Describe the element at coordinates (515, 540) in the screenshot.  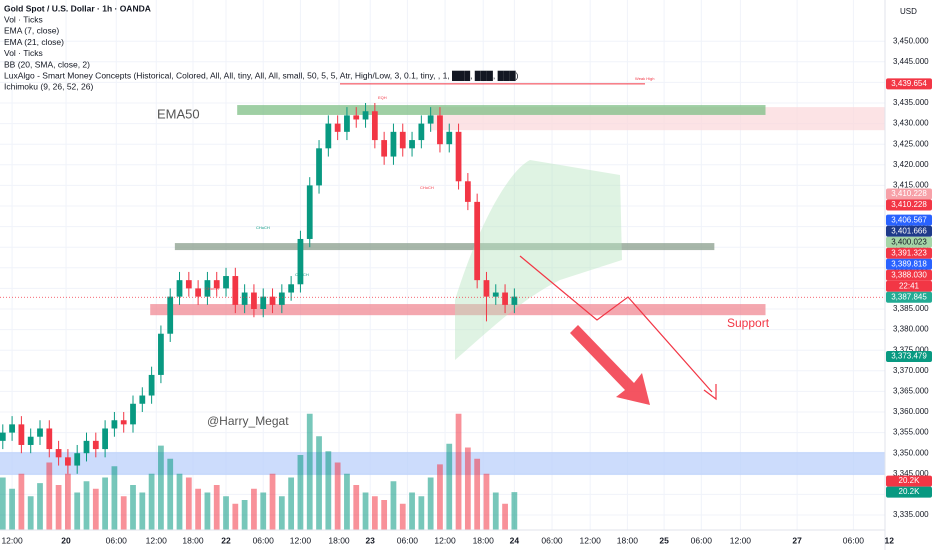
I see `x-tick-label: 24` at that location.